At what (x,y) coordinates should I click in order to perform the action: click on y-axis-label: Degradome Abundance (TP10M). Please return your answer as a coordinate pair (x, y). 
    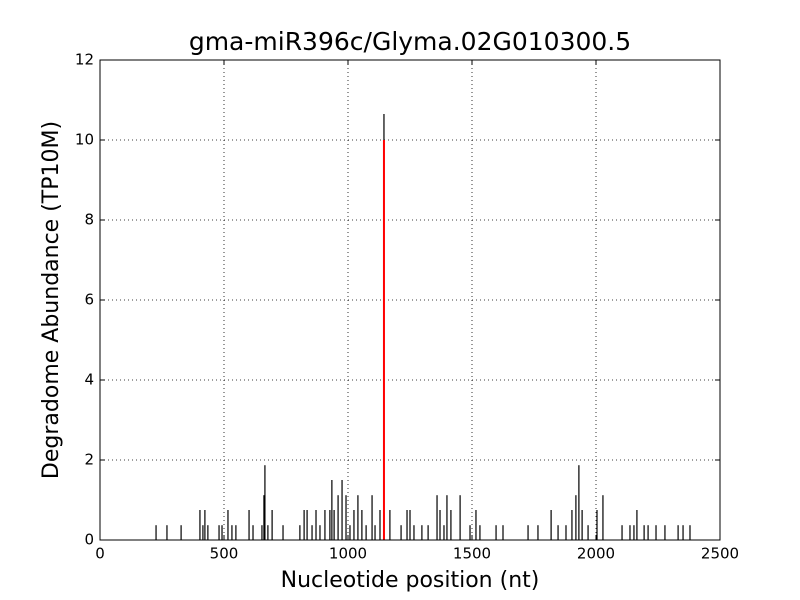
    Looking at the image, I should click on (51, 300).